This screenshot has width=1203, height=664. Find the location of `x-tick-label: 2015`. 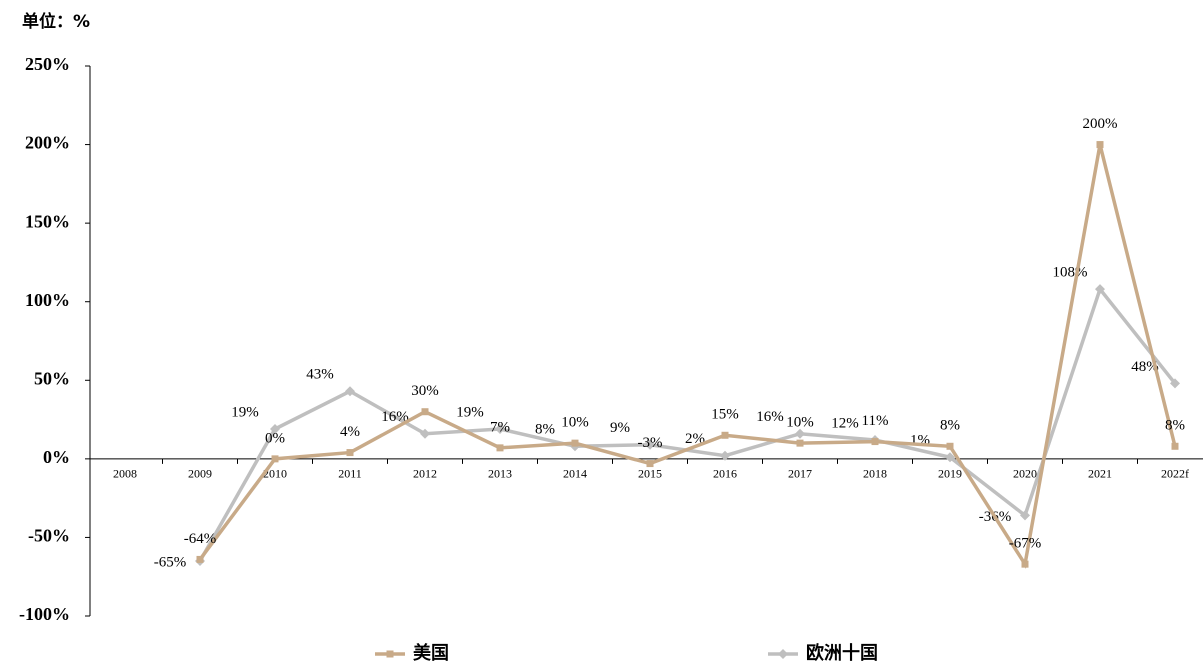

x-tick-label: 2015 is located at coordinates (650, 474).